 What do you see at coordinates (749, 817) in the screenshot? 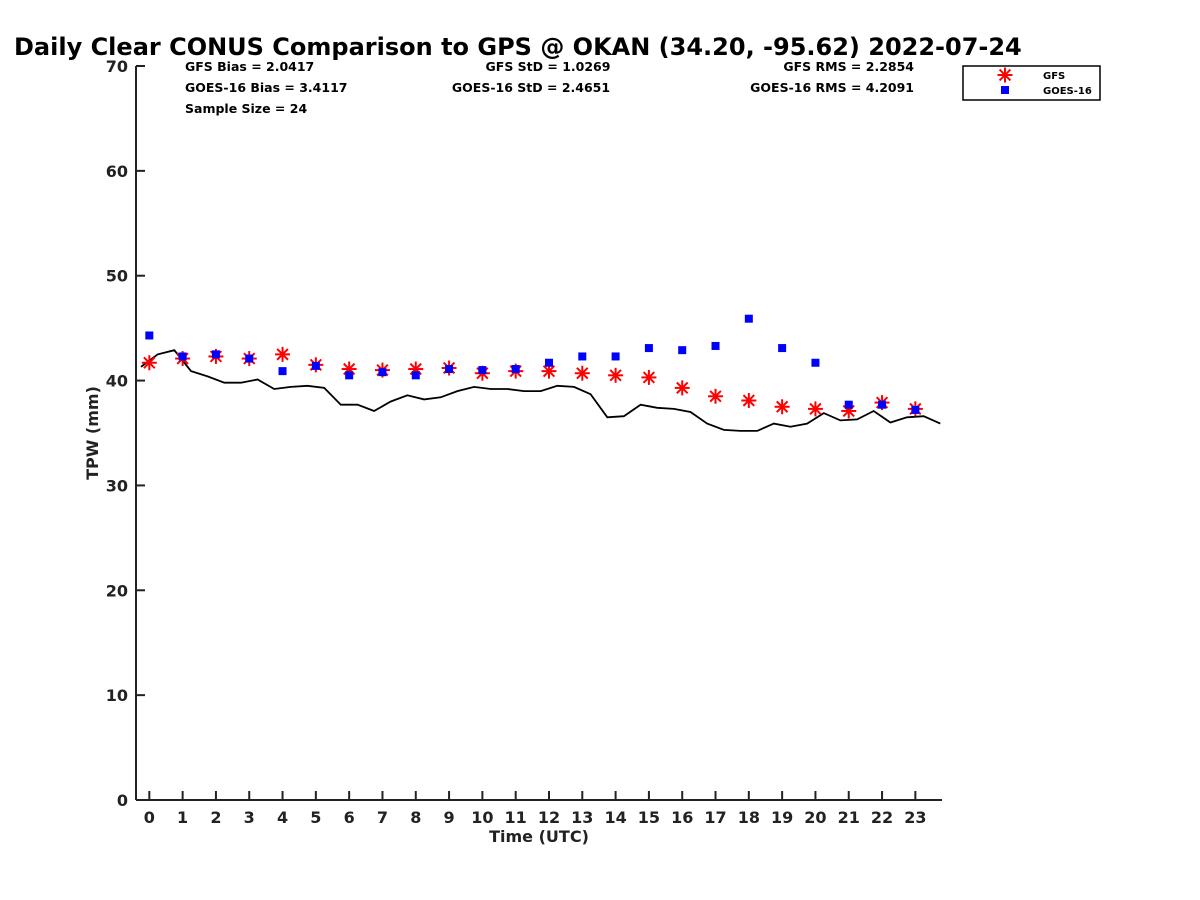
I see `x-tick-label: 18` at bounding box center [749, 817].